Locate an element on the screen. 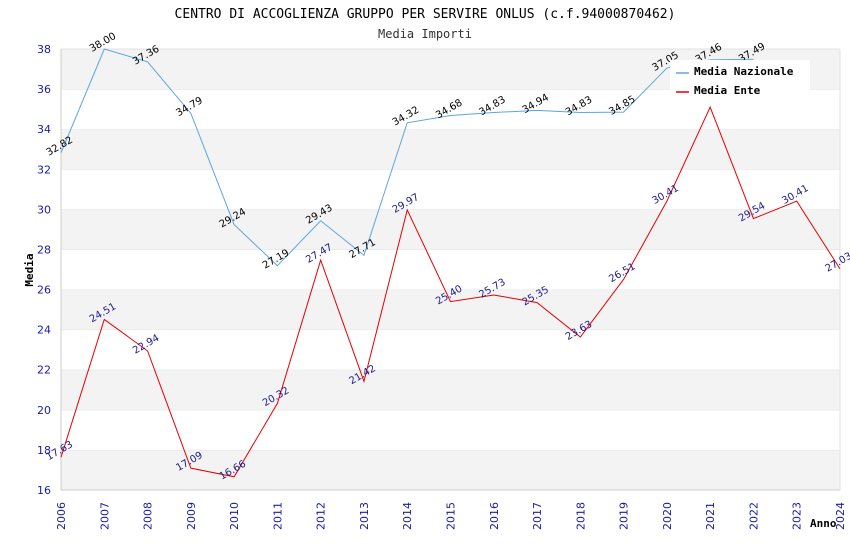 The width and height of the screenshot is (850, 550). x-tick-label: 2018 is located at coordinates (580, 516).